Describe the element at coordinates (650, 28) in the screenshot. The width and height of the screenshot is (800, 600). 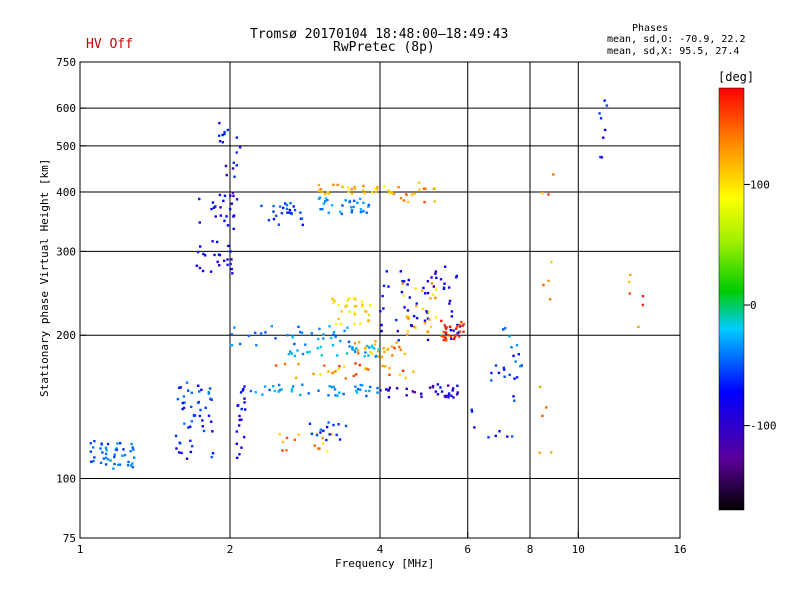
I see `phases-title: Phases` at that location.